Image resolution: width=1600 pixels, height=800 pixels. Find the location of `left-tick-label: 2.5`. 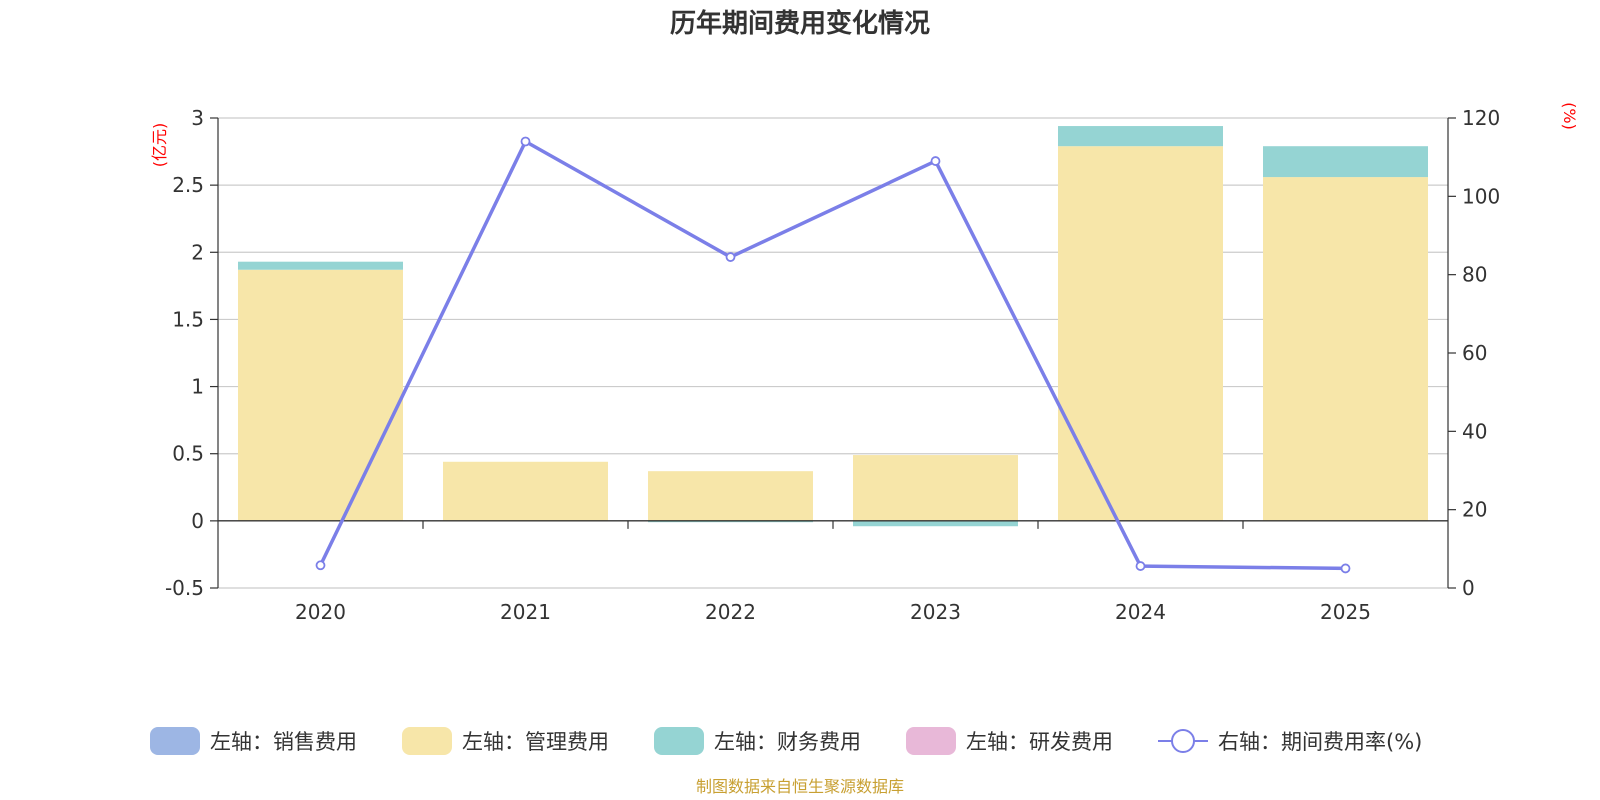

left-tick-label: 2.5 is located at coordinates (188, 185).